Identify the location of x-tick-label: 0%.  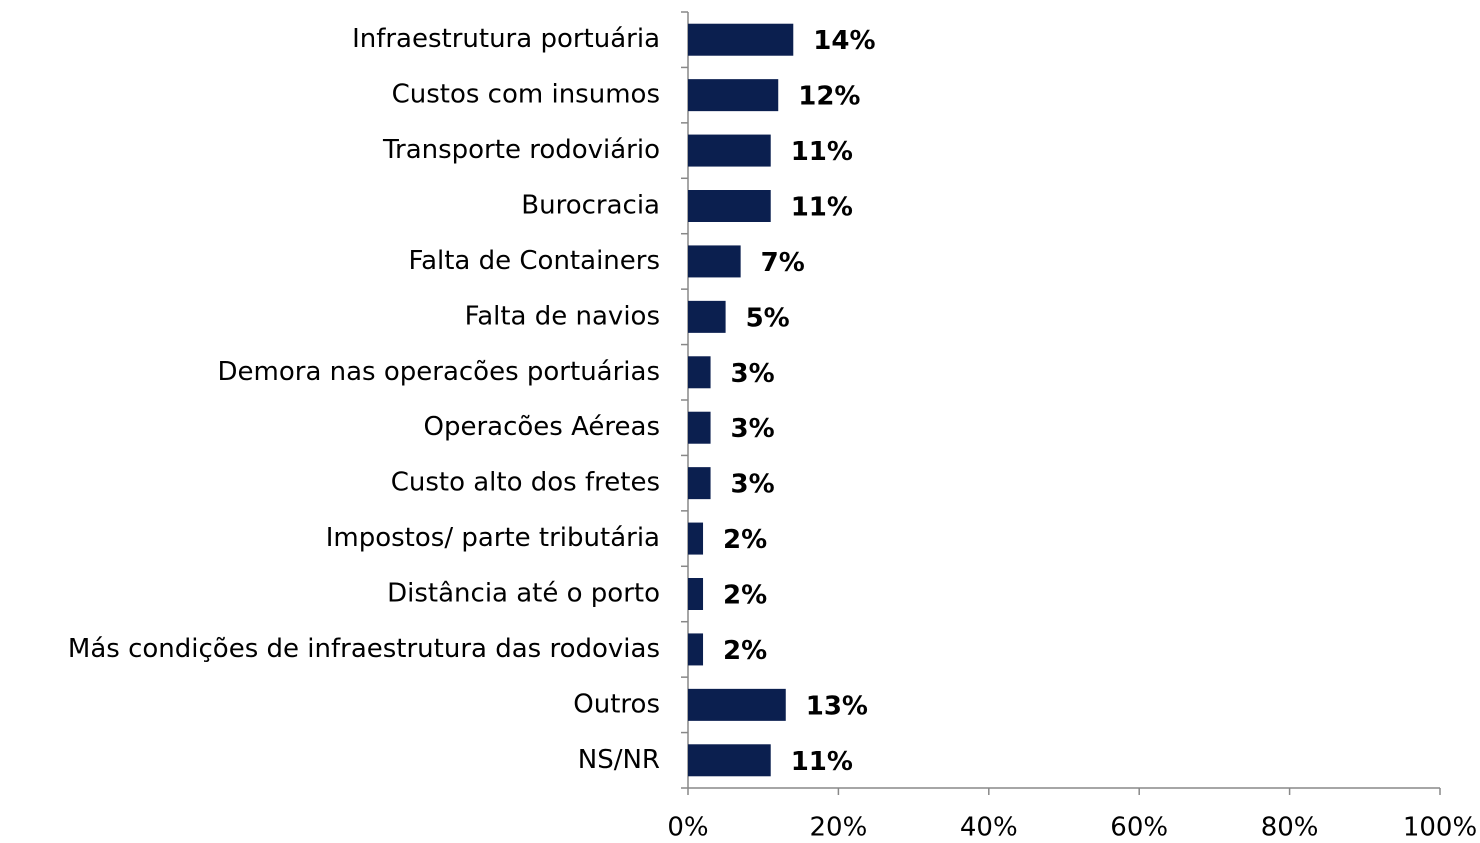
(687, 828).